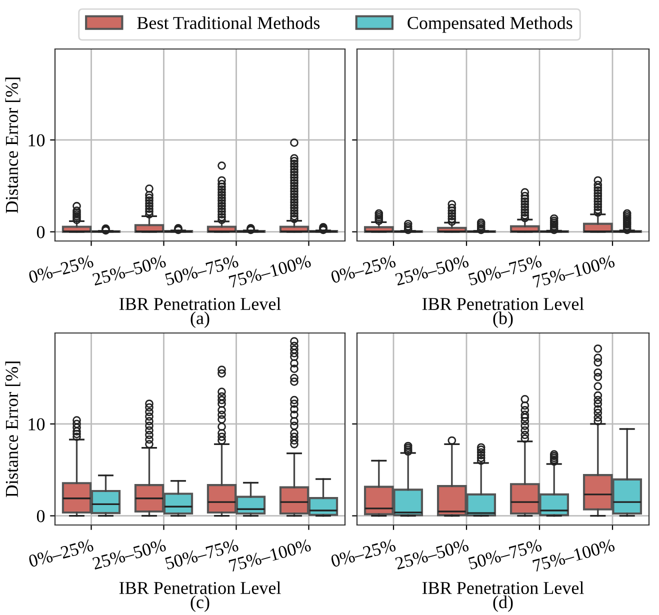 The width and height of the screenshot is (659, 615). What do you see at coordinates (200, 320) in the screenshot?
I see `text: (a)` at bounding box center [200, 320].